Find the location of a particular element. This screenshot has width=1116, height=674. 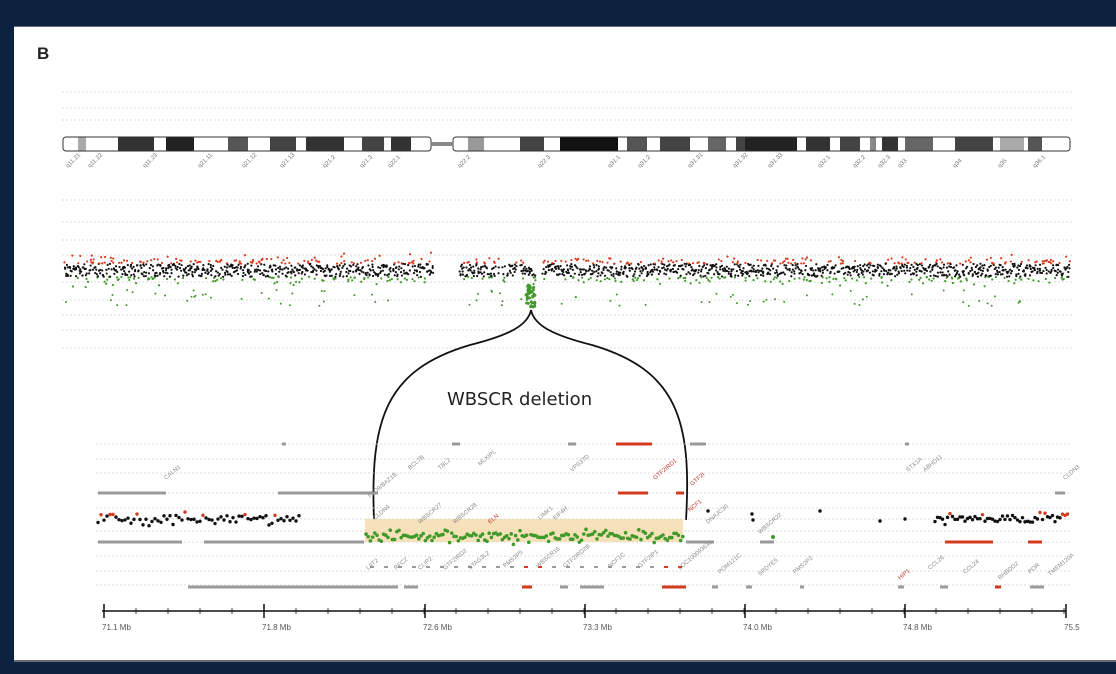

axis-tick-label: 74.8 Mb is located at coordinates (917, 627).